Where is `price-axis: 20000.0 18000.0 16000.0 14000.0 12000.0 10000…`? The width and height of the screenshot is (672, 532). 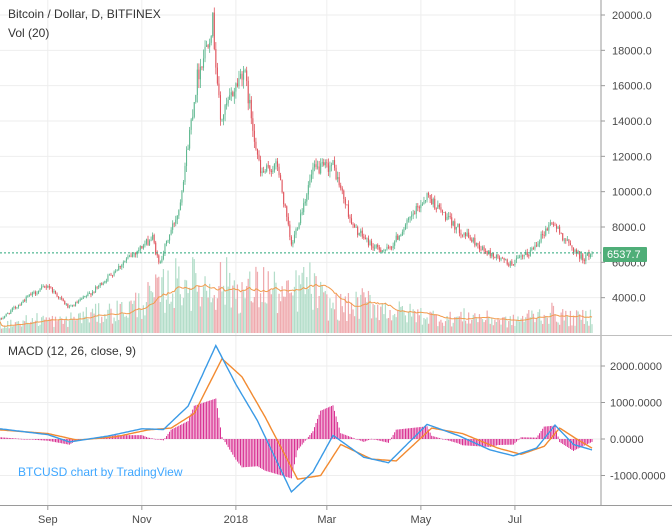
price-axis: 20000.0 18000.0 16000.0 14000.0 12000.0 10000… is located at coordinates (626, 157).